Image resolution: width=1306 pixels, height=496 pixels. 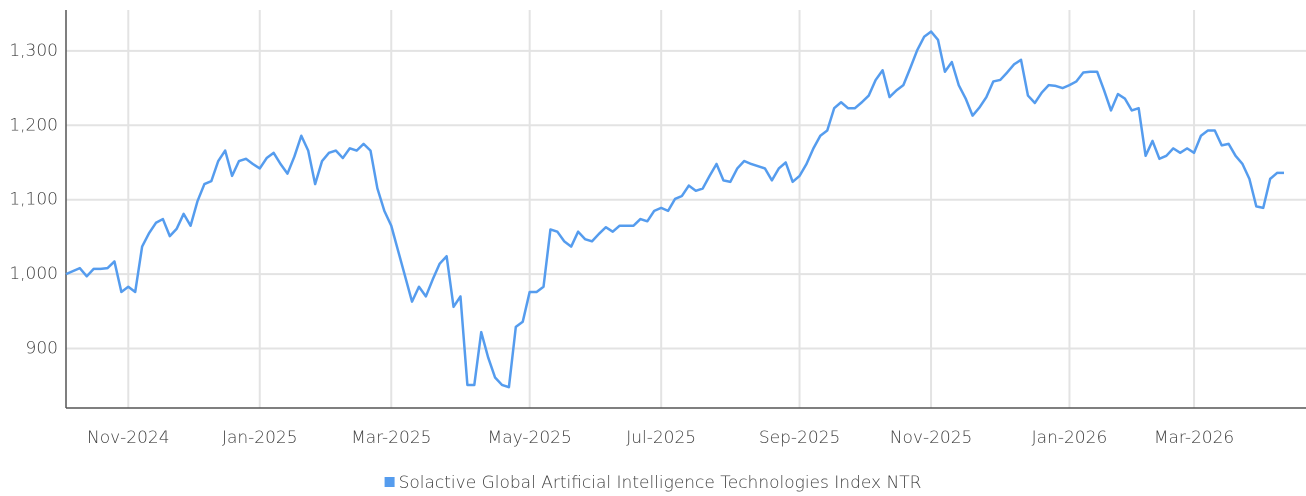 I want to click on y-tick-label: 900, so click(x=42, y=348).